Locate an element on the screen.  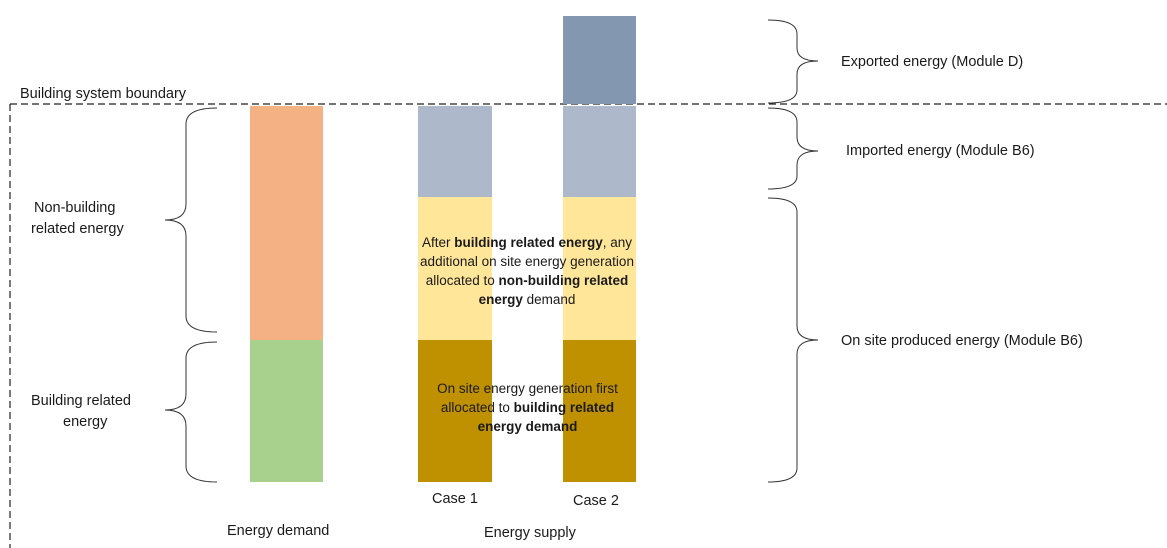
bar-case2-exported is located at coordinates (599, 60).